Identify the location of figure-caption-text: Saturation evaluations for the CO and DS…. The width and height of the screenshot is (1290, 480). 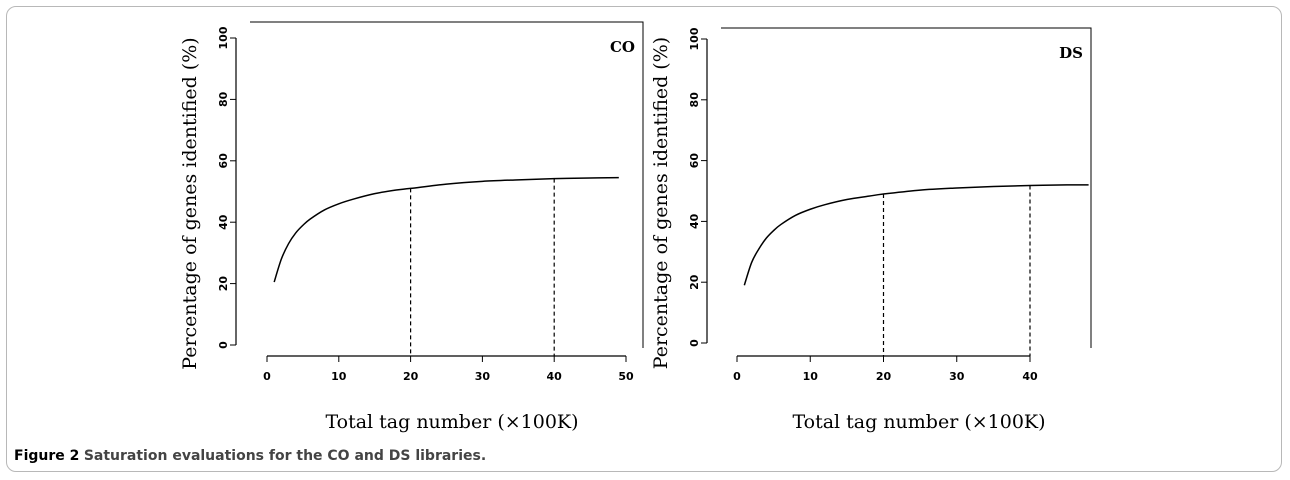
(285, 456).